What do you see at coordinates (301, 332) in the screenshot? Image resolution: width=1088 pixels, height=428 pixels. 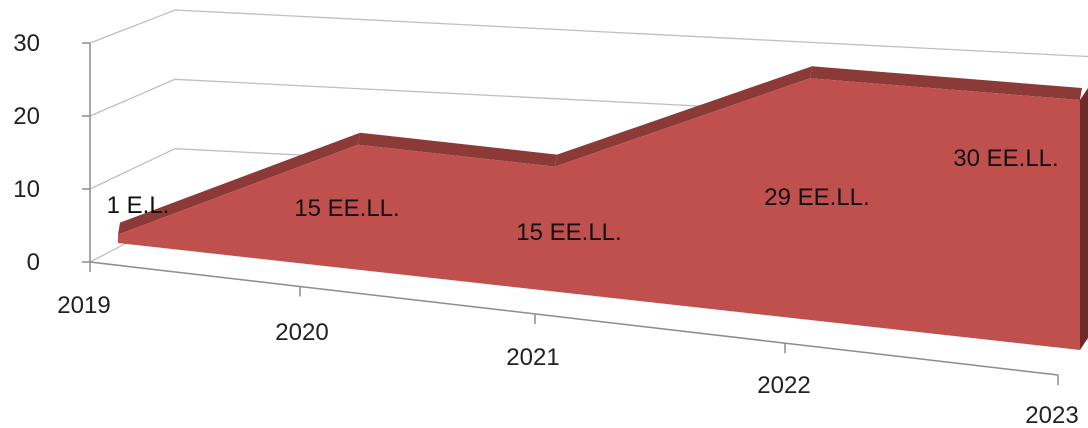 I see `x-tick-label: 2020` at bounding box center [301, 332].